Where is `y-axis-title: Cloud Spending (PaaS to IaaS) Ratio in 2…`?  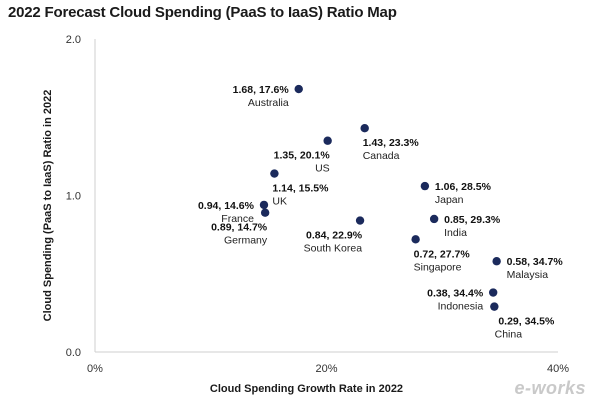 y-axis-title: Cloud Spending (PaaS to IaaS) Ratio in 2… is located at coordinates (48, 206).